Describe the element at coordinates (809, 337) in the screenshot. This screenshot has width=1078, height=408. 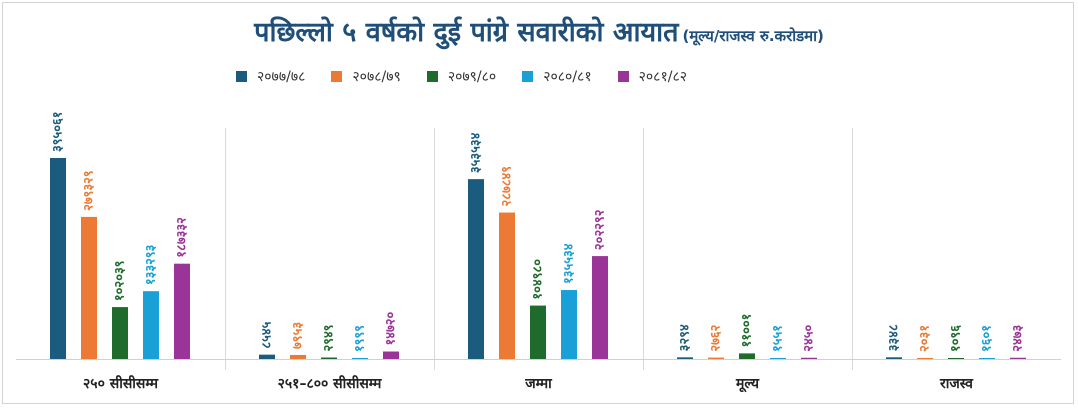
I see `data-label: २४५०` at that location.